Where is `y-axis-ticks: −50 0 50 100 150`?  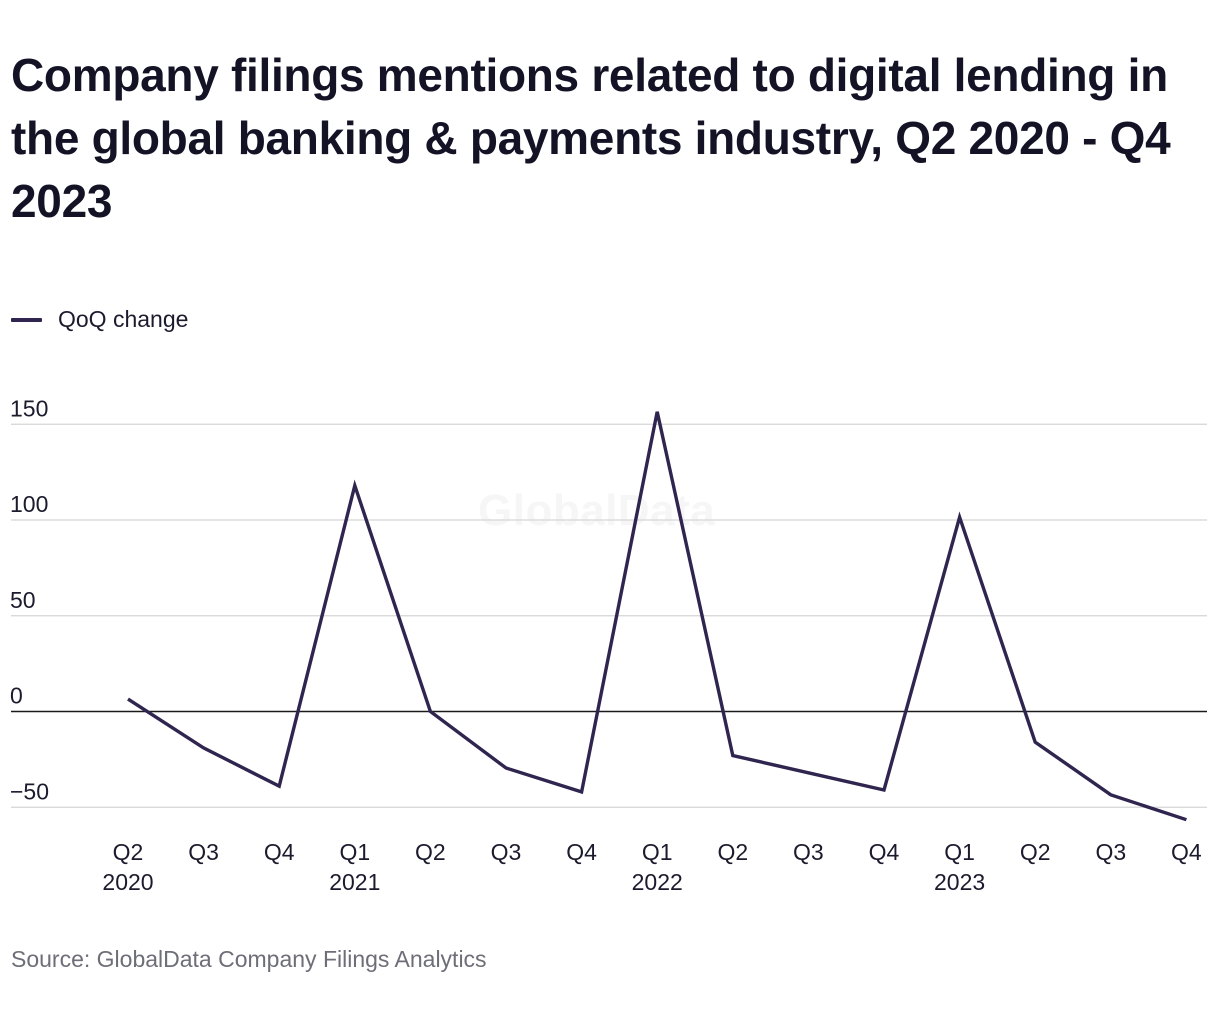 y-axis-ticks: −50 0 50 100 150 is located at coordinates (29, 599).